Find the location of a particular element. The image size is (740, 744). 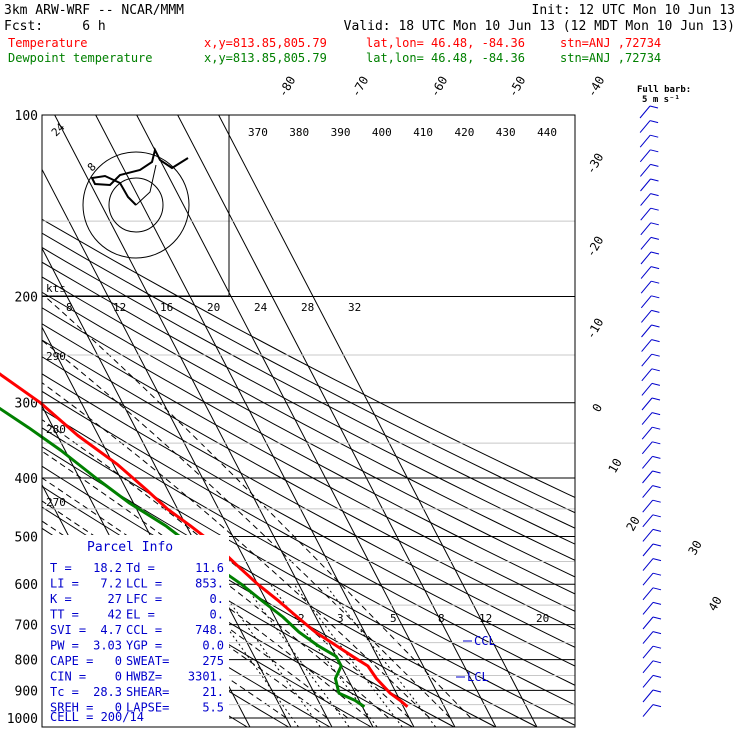

isotherm-label: 10 is located at coordinates (614, 466).